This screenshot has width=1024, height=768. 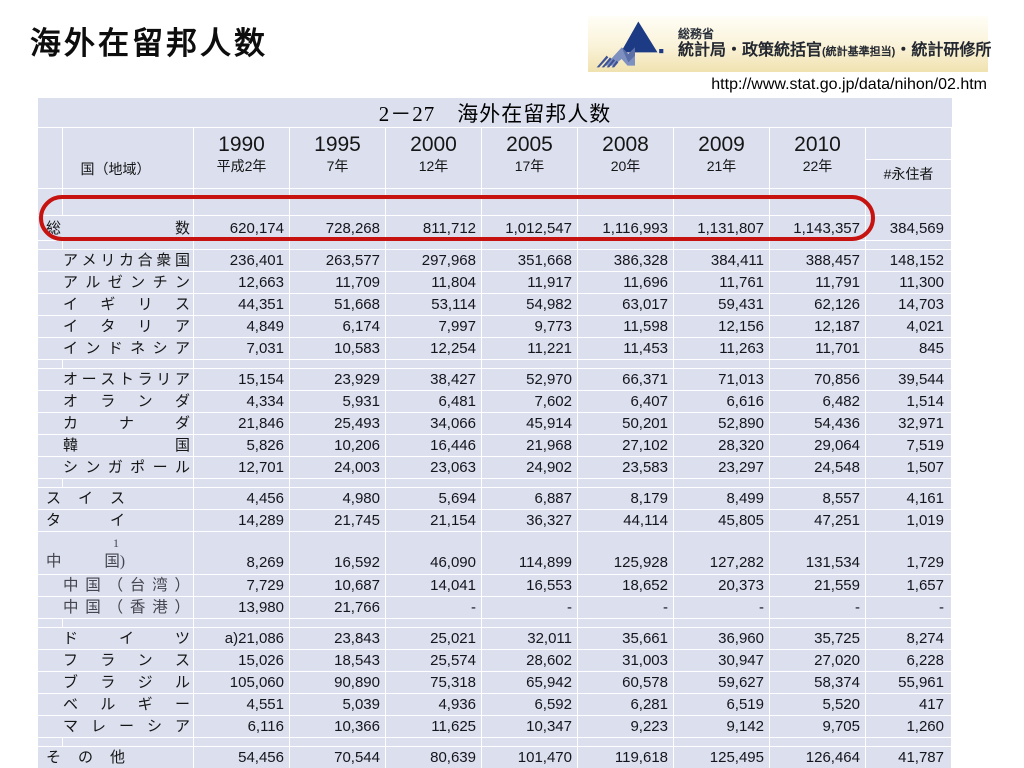 I want to click on value-cell: 60,578, so click(x=626, y=682).